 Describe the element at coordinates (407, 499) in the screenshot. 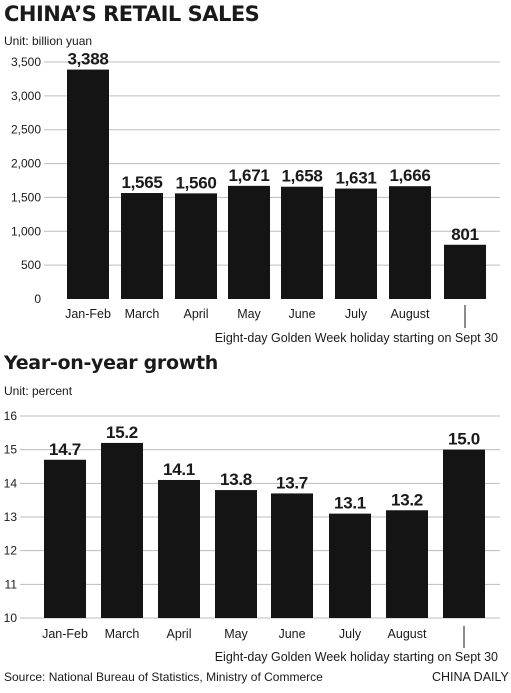

I see `value-label: 13.2` at that location.